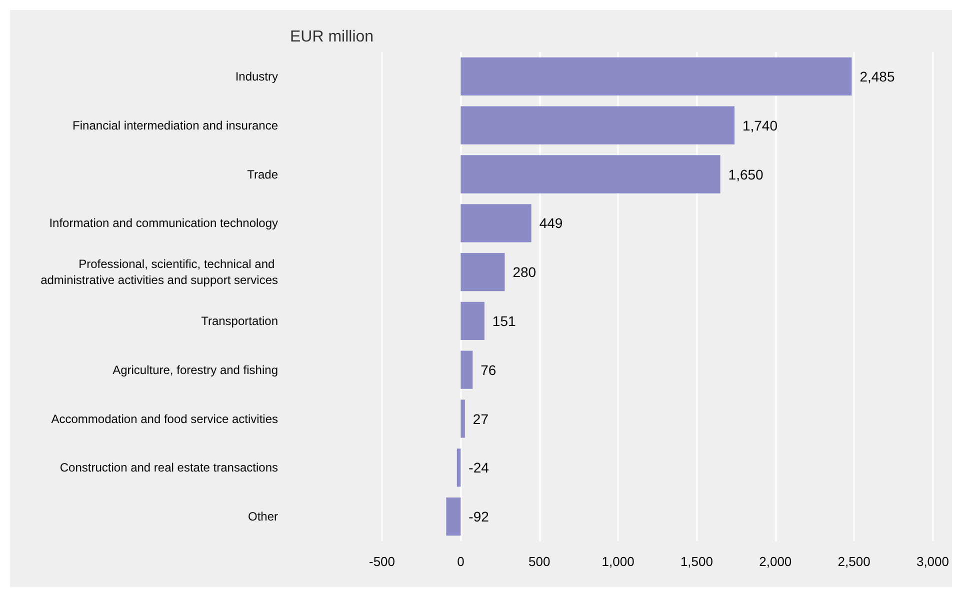 This screenshot has height=597, width=962. What do you see at coordinates (256, 76) in the screenshot?
I see `y-tick-label: Industry` at bounding box center [256, 76].